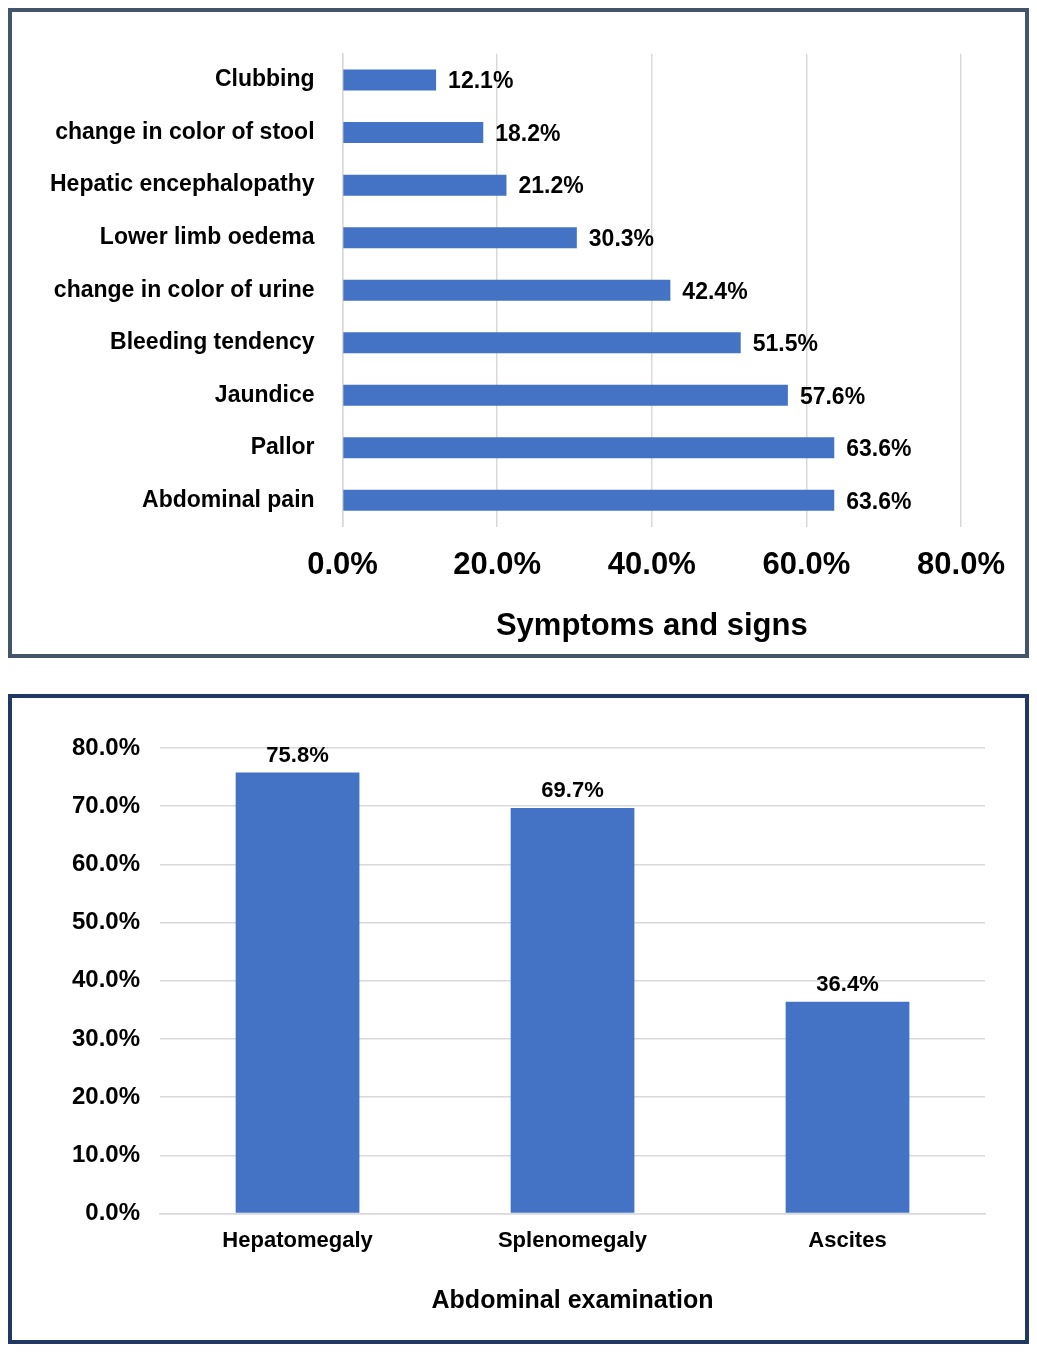 This screenshot has height=1361, width=1037. Describe the element at coordinates (715, 290) in the screenshot. I see `data-label: 42.4%` at that location.